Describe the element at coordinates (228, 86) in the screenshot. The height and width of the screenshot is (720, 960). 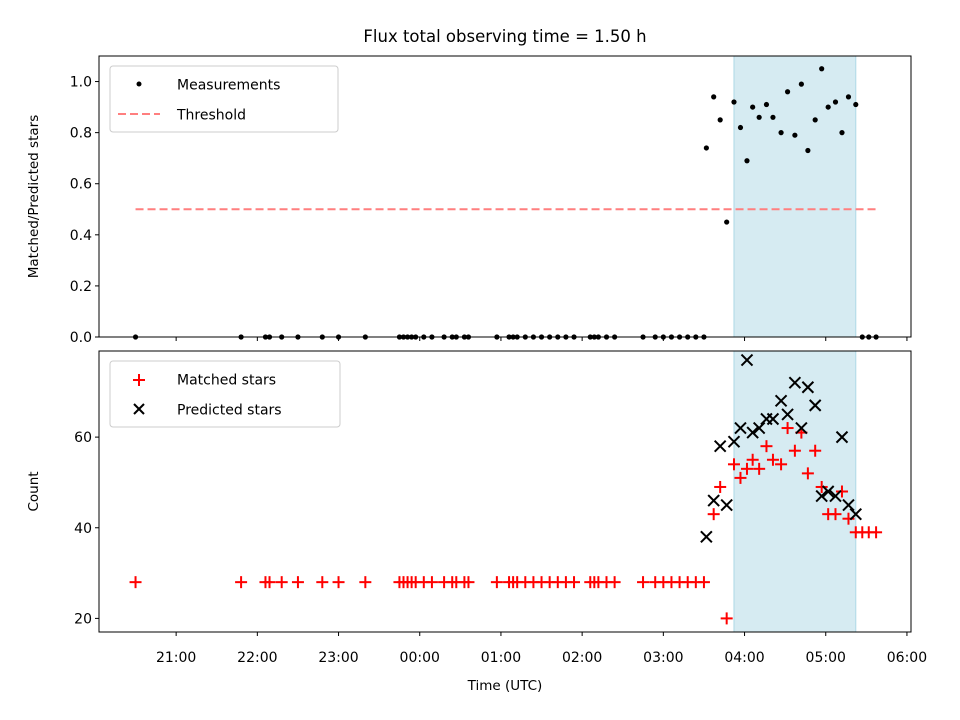
I see `legend-measurements-label: Measurements` at that location.